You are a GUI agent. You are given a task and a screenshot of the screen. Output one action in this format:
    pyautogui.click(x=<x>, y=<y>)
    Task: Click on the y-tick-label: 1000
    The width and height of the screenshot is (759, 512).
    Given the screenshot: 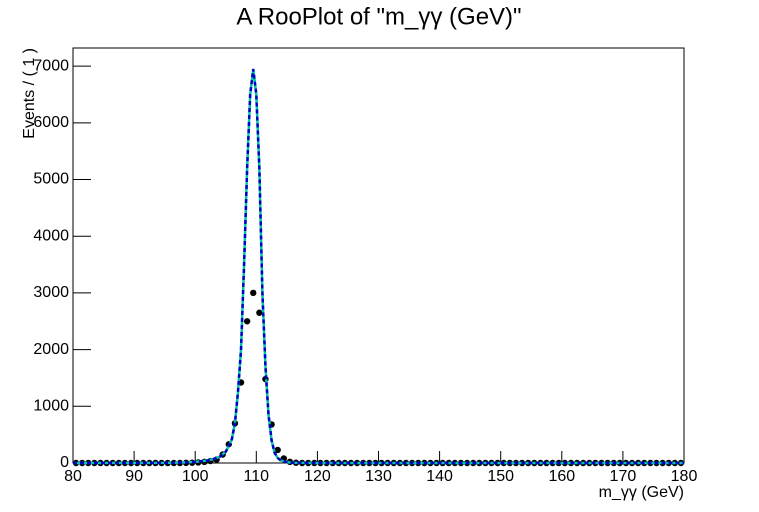 What is the action you would take?
    pyautogui.click(x=51, y=406)
    